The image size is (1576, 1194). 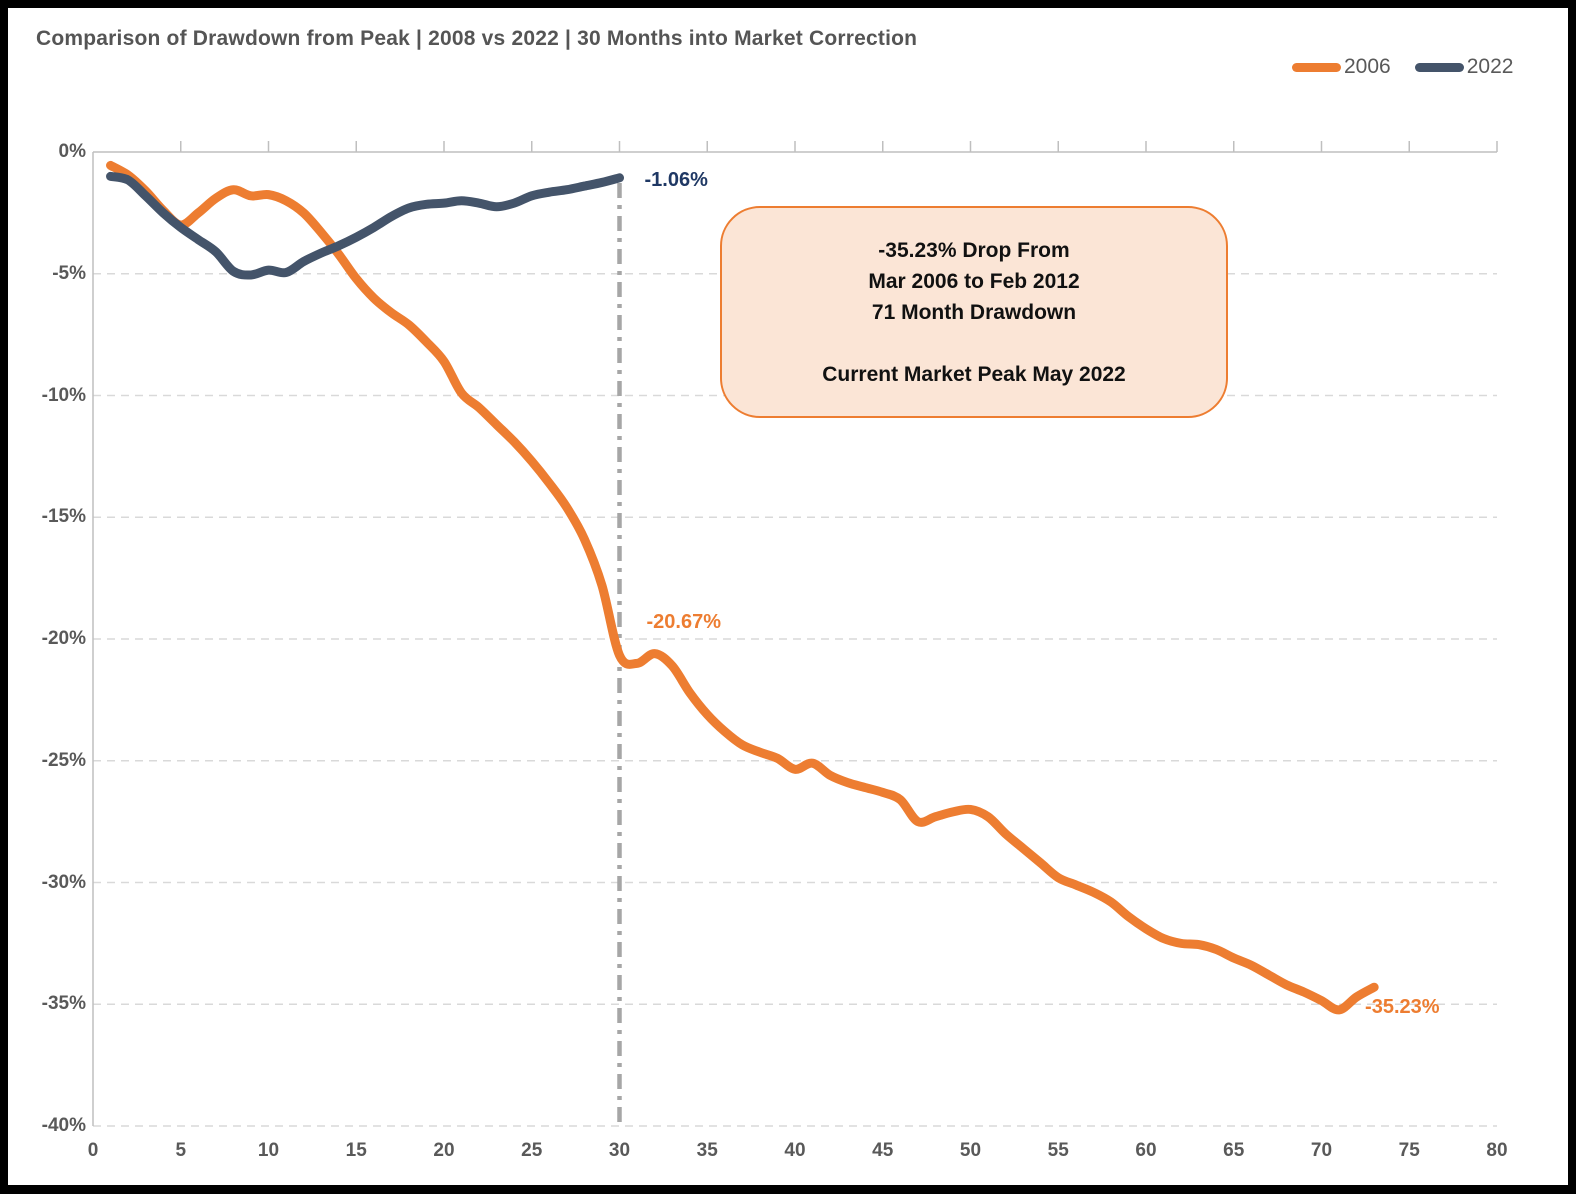 What do you see at coordinates (1146, 1150) in the screenshot?
I see `x-tick-60: 60` at bounding box center [1146, 1150].